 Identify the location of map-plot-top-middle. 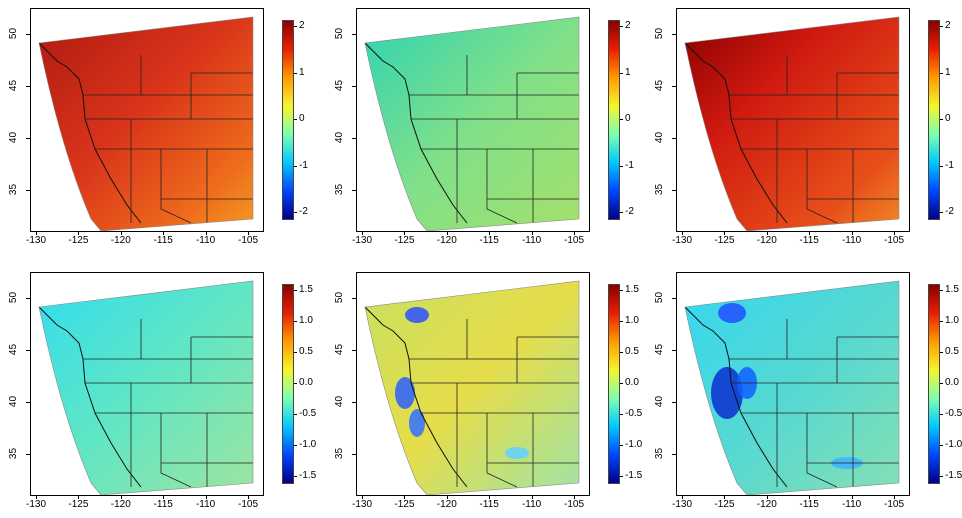
(473, 120).